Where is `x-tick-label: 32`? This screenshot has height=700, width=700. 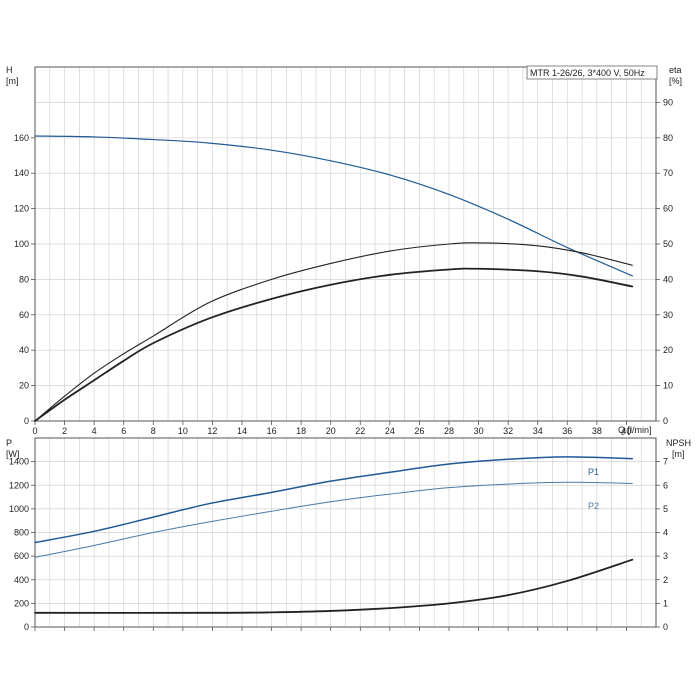 x-tick-label: 32 is located at coordinates (508, 431).